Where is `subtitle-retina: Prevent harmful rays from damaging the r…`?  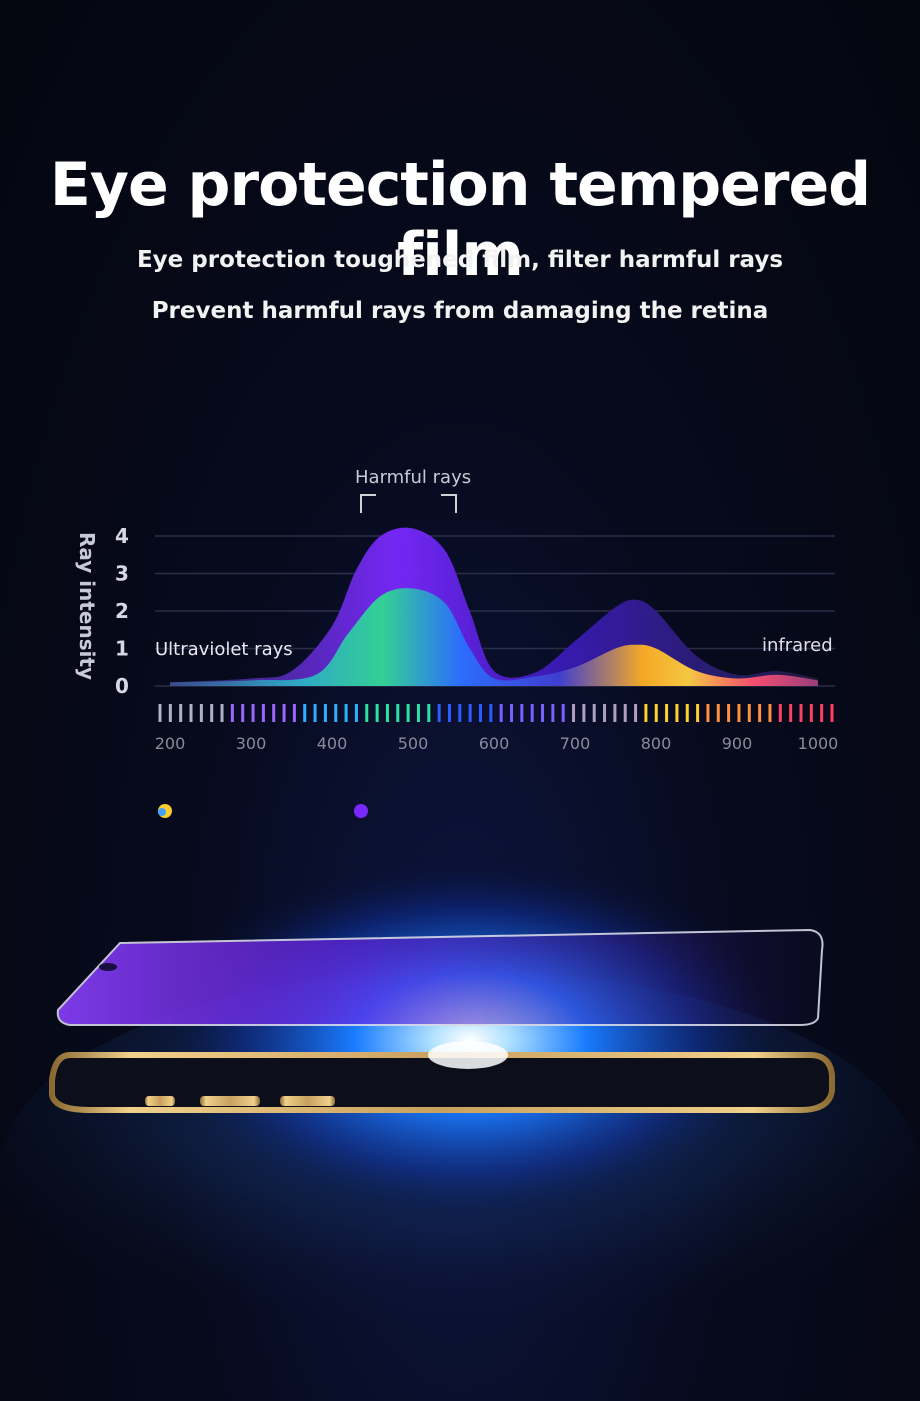 subtitle-retina: Prevent harmful rays from damaging the r… is located at coordinates (460, 311).